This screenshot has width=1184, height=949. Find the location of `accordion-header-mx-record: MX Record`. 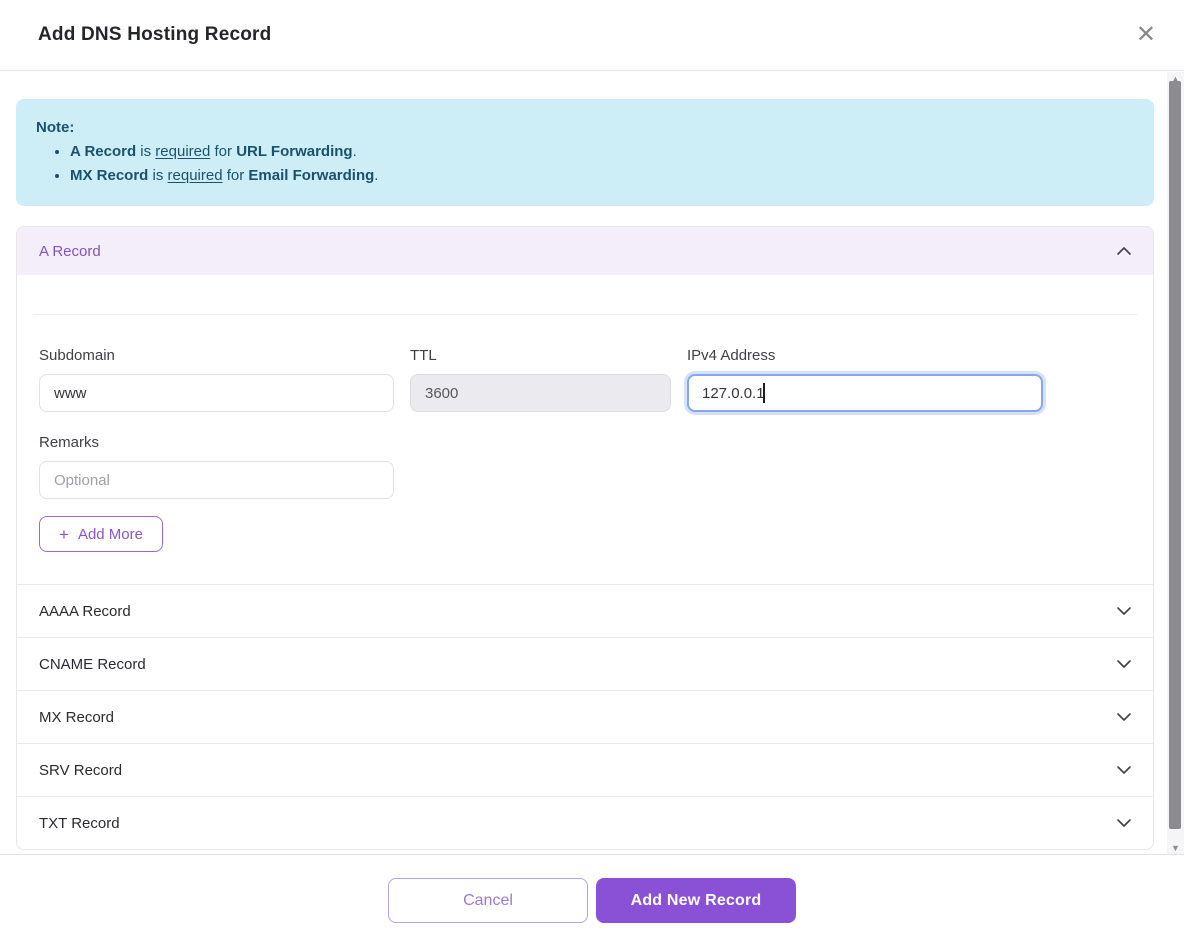

accordion-header-mx-record: MX Record is located at coordinates (585, 716).